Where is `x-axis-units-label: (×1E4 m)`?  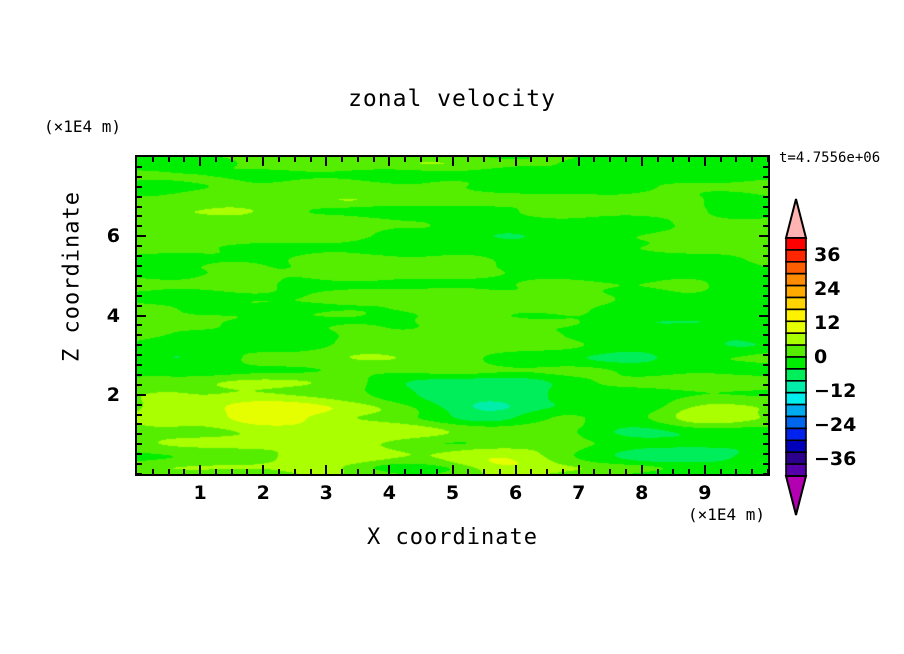
x-axis-units-label: (×1E4 m) is located at coordinates (727, 514).